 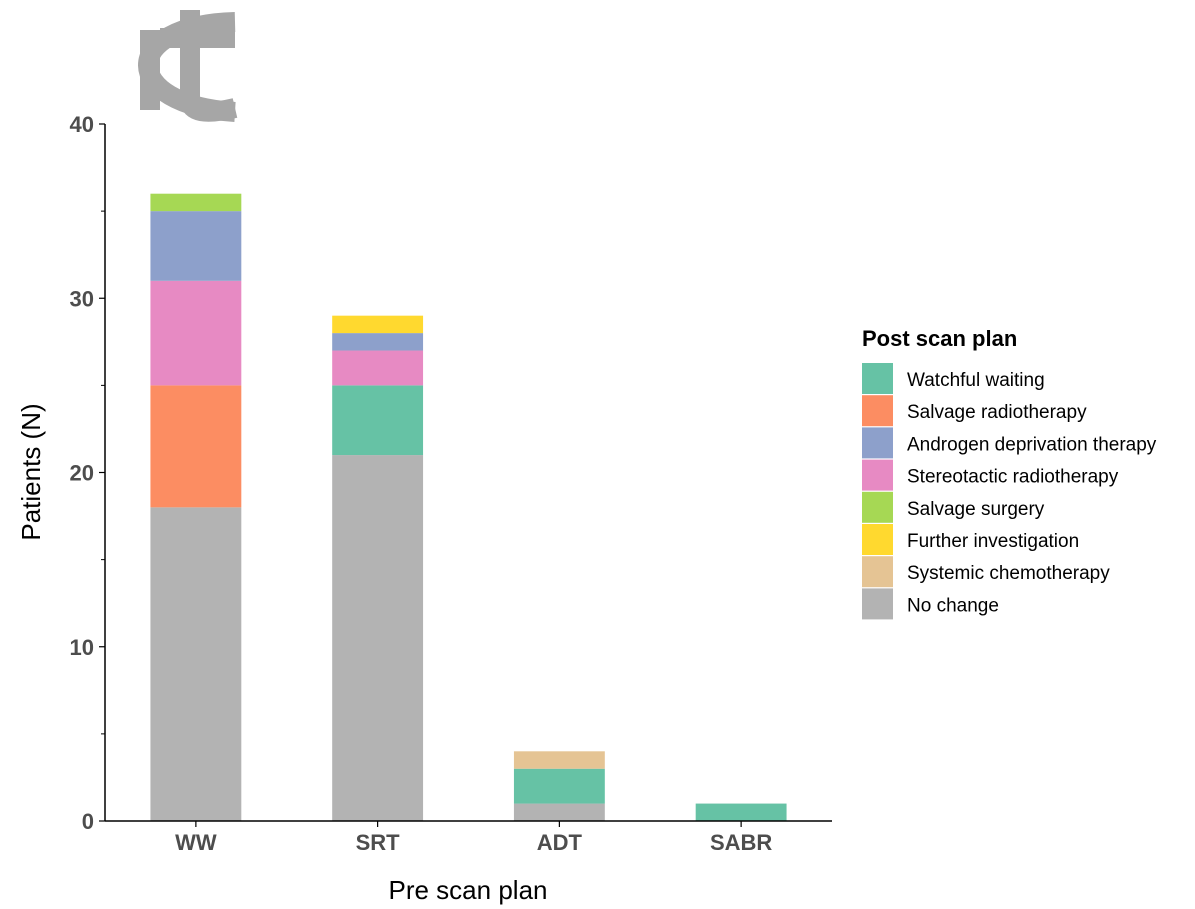 What do you see at coordinates (378, 368) in the screenshot?
I see `bar-segment-srt-stereotactic-radiotherapy` at bounding box center [378, 368].